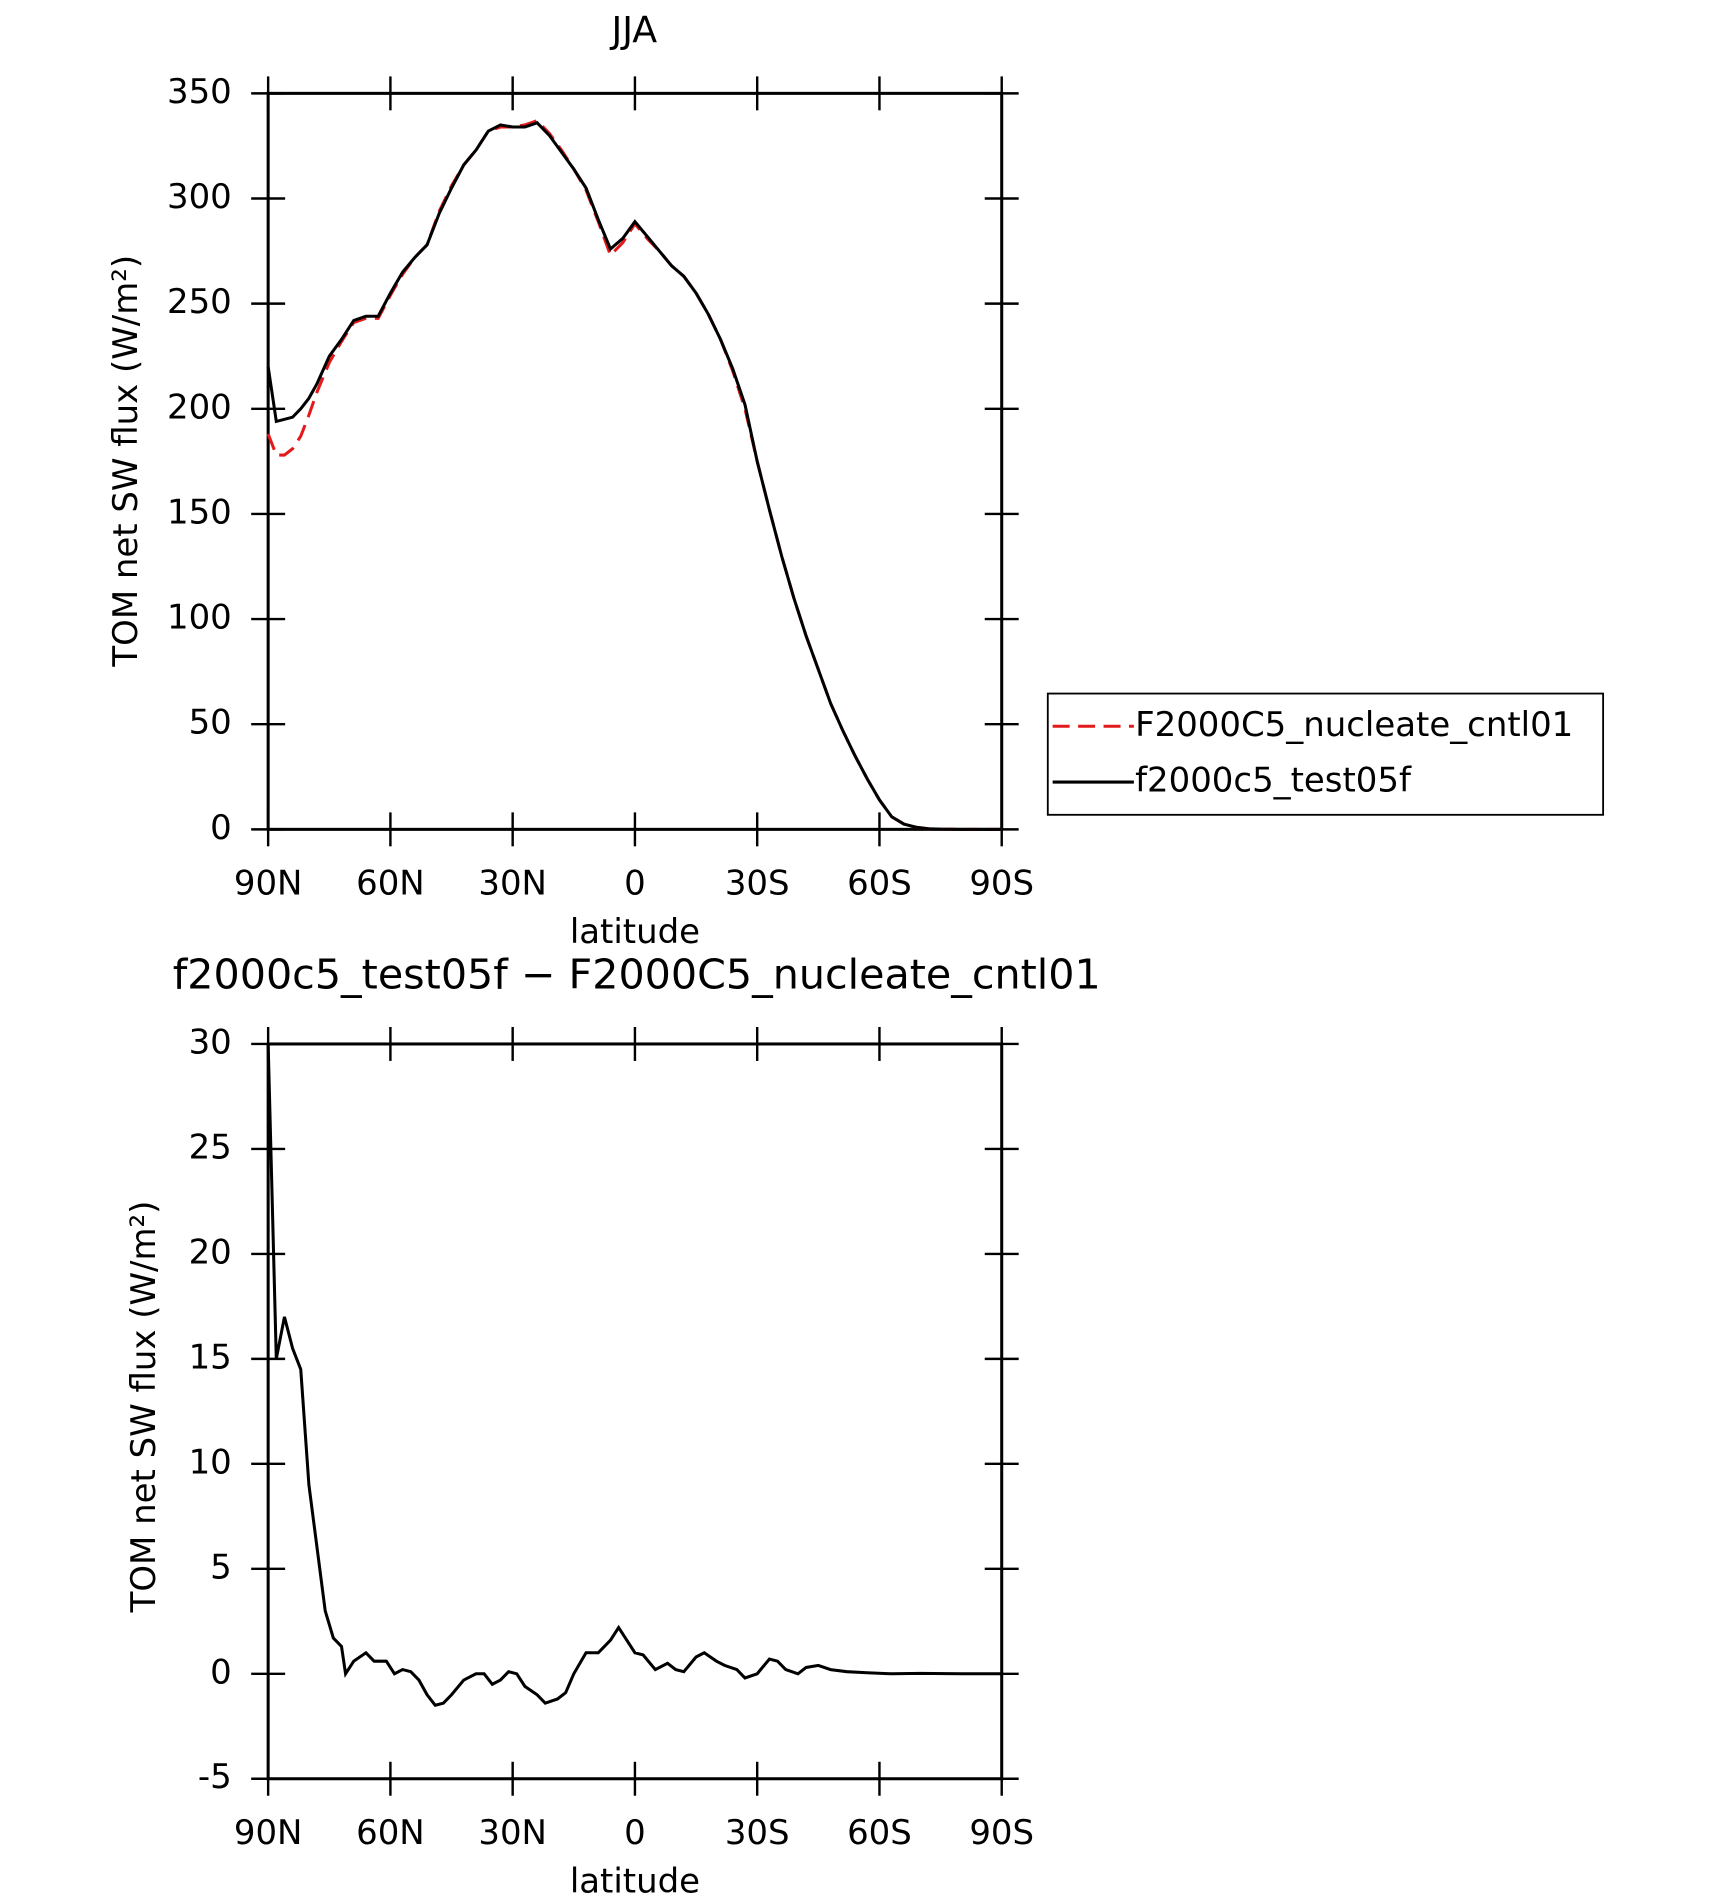  What do you see at coordinates (199, 407) in the screenshot?
I see `y-tick-label: 200` at bounding box center [199, 407].